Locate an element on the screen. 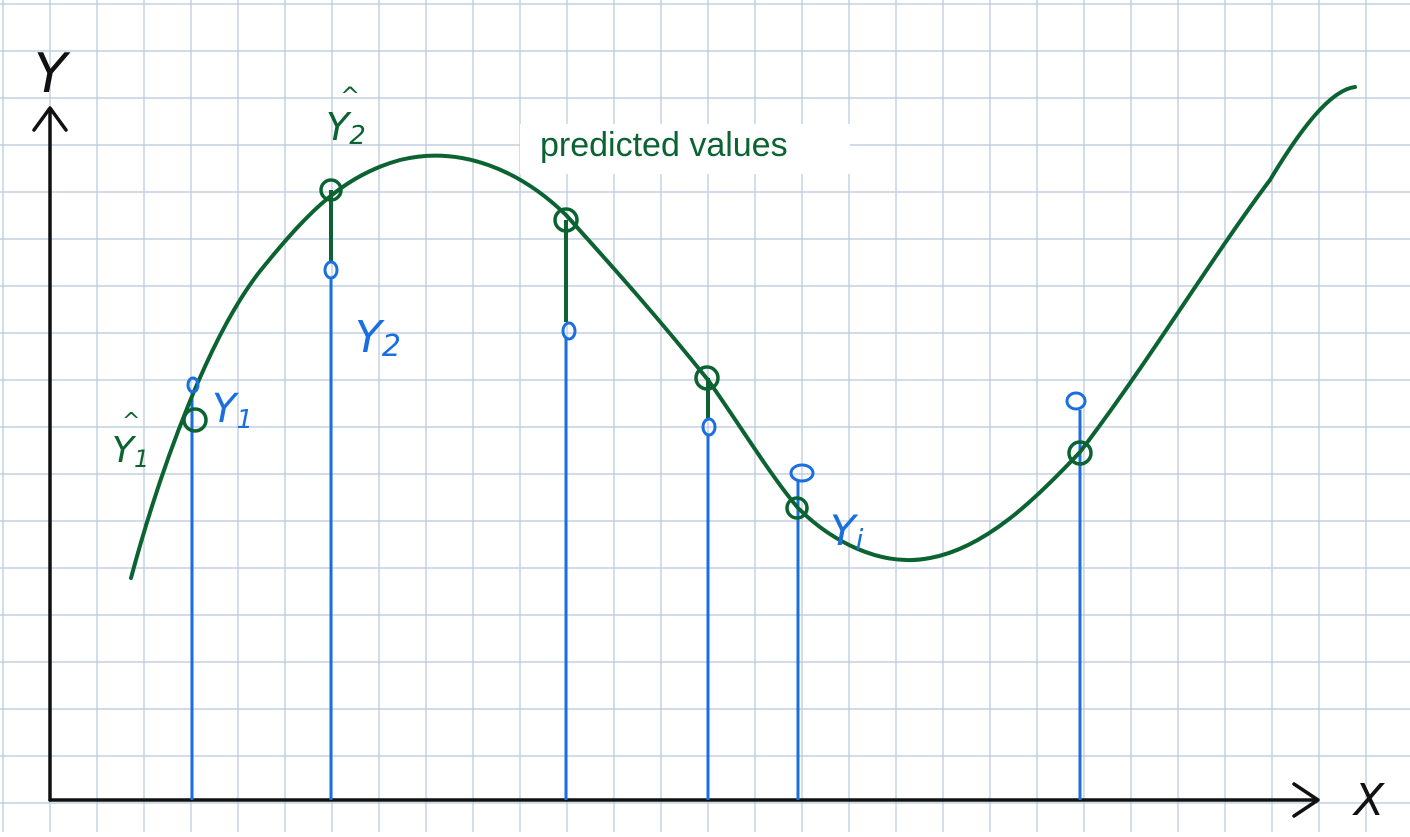 The width and height of the screenshot is (1410, 837). predicted-values-caption: predicted values is located at coordinates (664, 145).